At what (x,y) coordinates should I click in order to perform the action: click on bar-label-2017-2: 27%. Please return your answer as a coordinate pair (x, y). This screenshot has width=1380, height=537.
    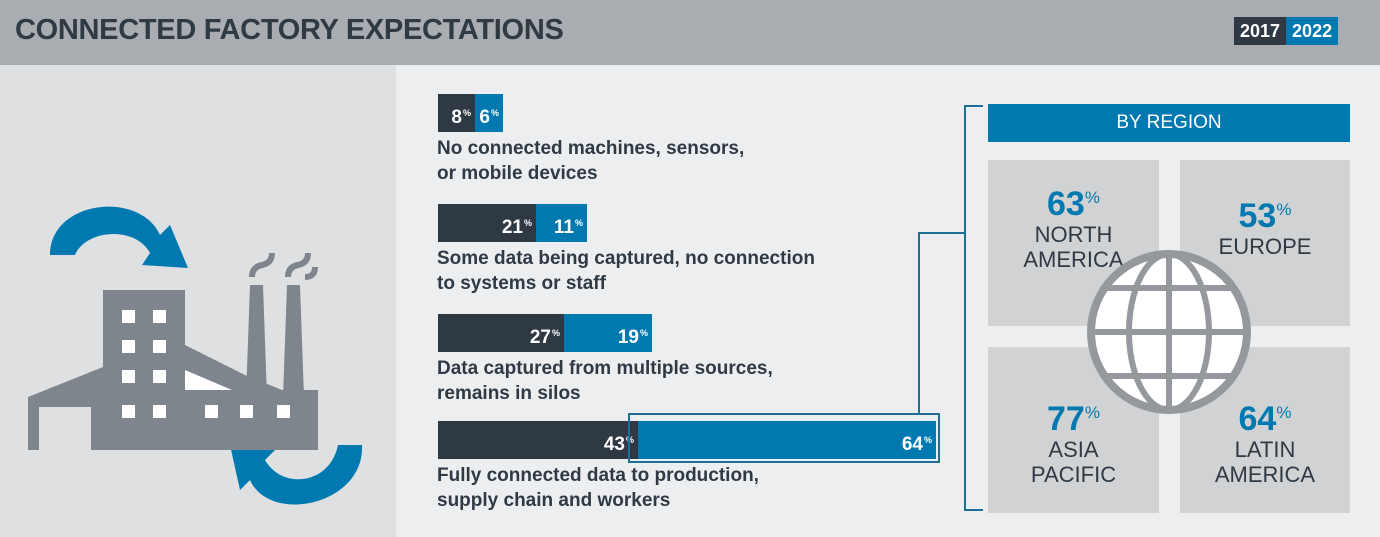
    Looking at the image, I should click on (544, 337).